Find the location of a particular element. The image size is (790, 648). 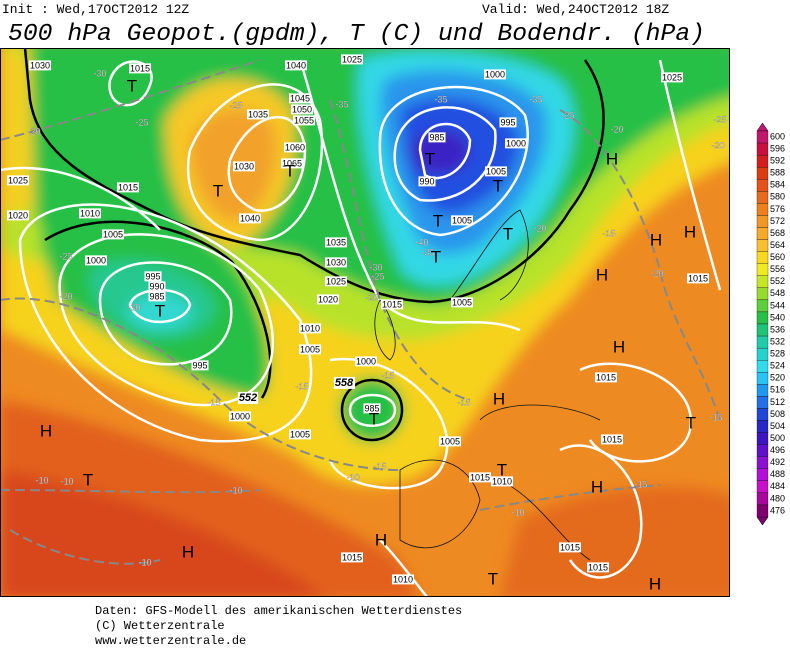

colorbar-label: 584 is located at coordinates (777, 185).